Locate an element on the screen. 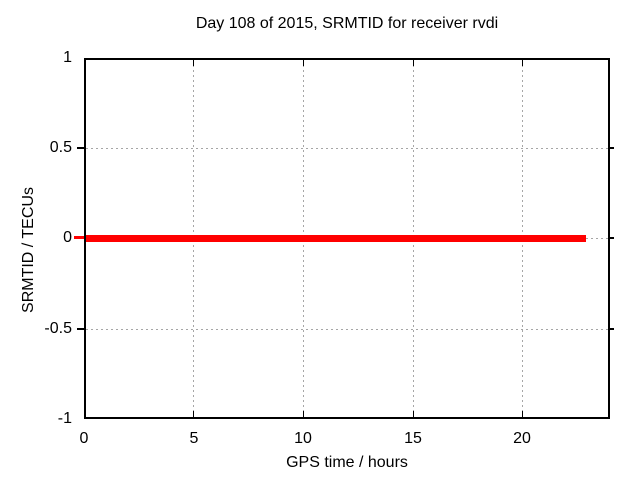 The height and width of the screenshot is (480, 640). x-tick-label: 0 is located at coordinates (84, 438).